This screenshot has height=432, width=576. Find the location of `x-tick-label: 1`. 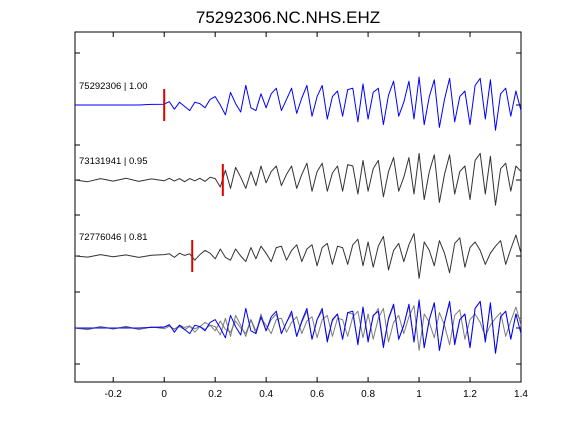

x-tick-label: 1 is located at coordinates (419, 394).